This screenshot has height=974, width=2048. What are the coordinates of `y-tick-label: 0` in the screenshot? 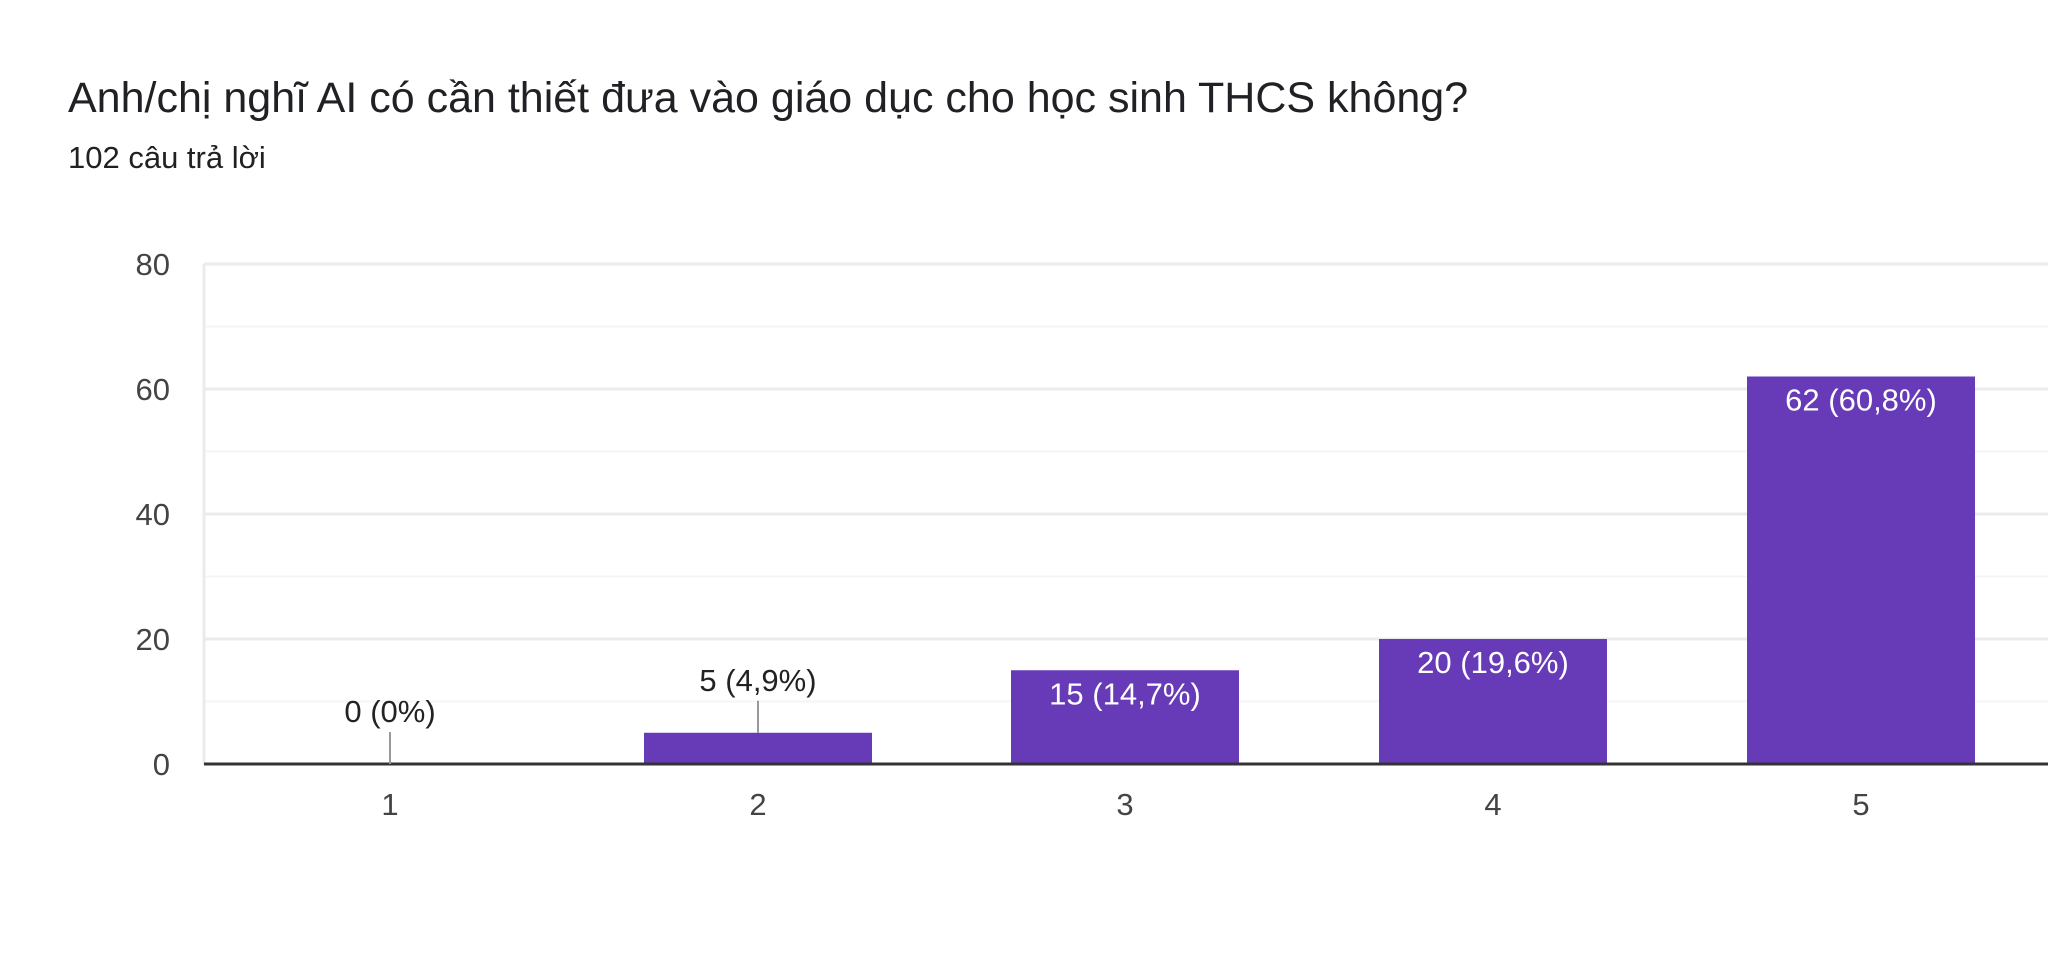 It's located at (161, 764).